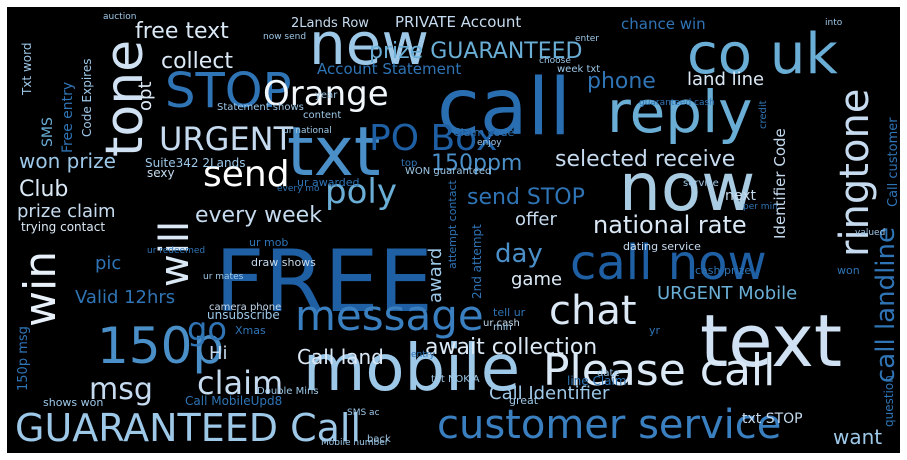 This screenshot has width=907, height=460. What do you see at coordinates (741, 196) in the screenshot?
I see `word: next` at bounding box center [741, 196].